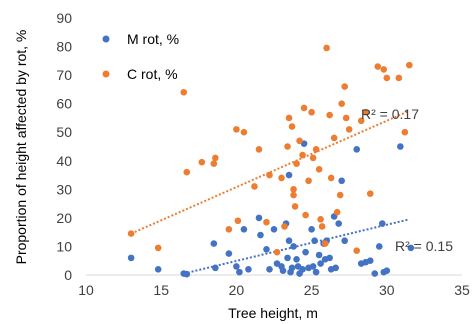 The image size is (472, 324). I want to click on x-tick-label: 10, so click(86, 290).